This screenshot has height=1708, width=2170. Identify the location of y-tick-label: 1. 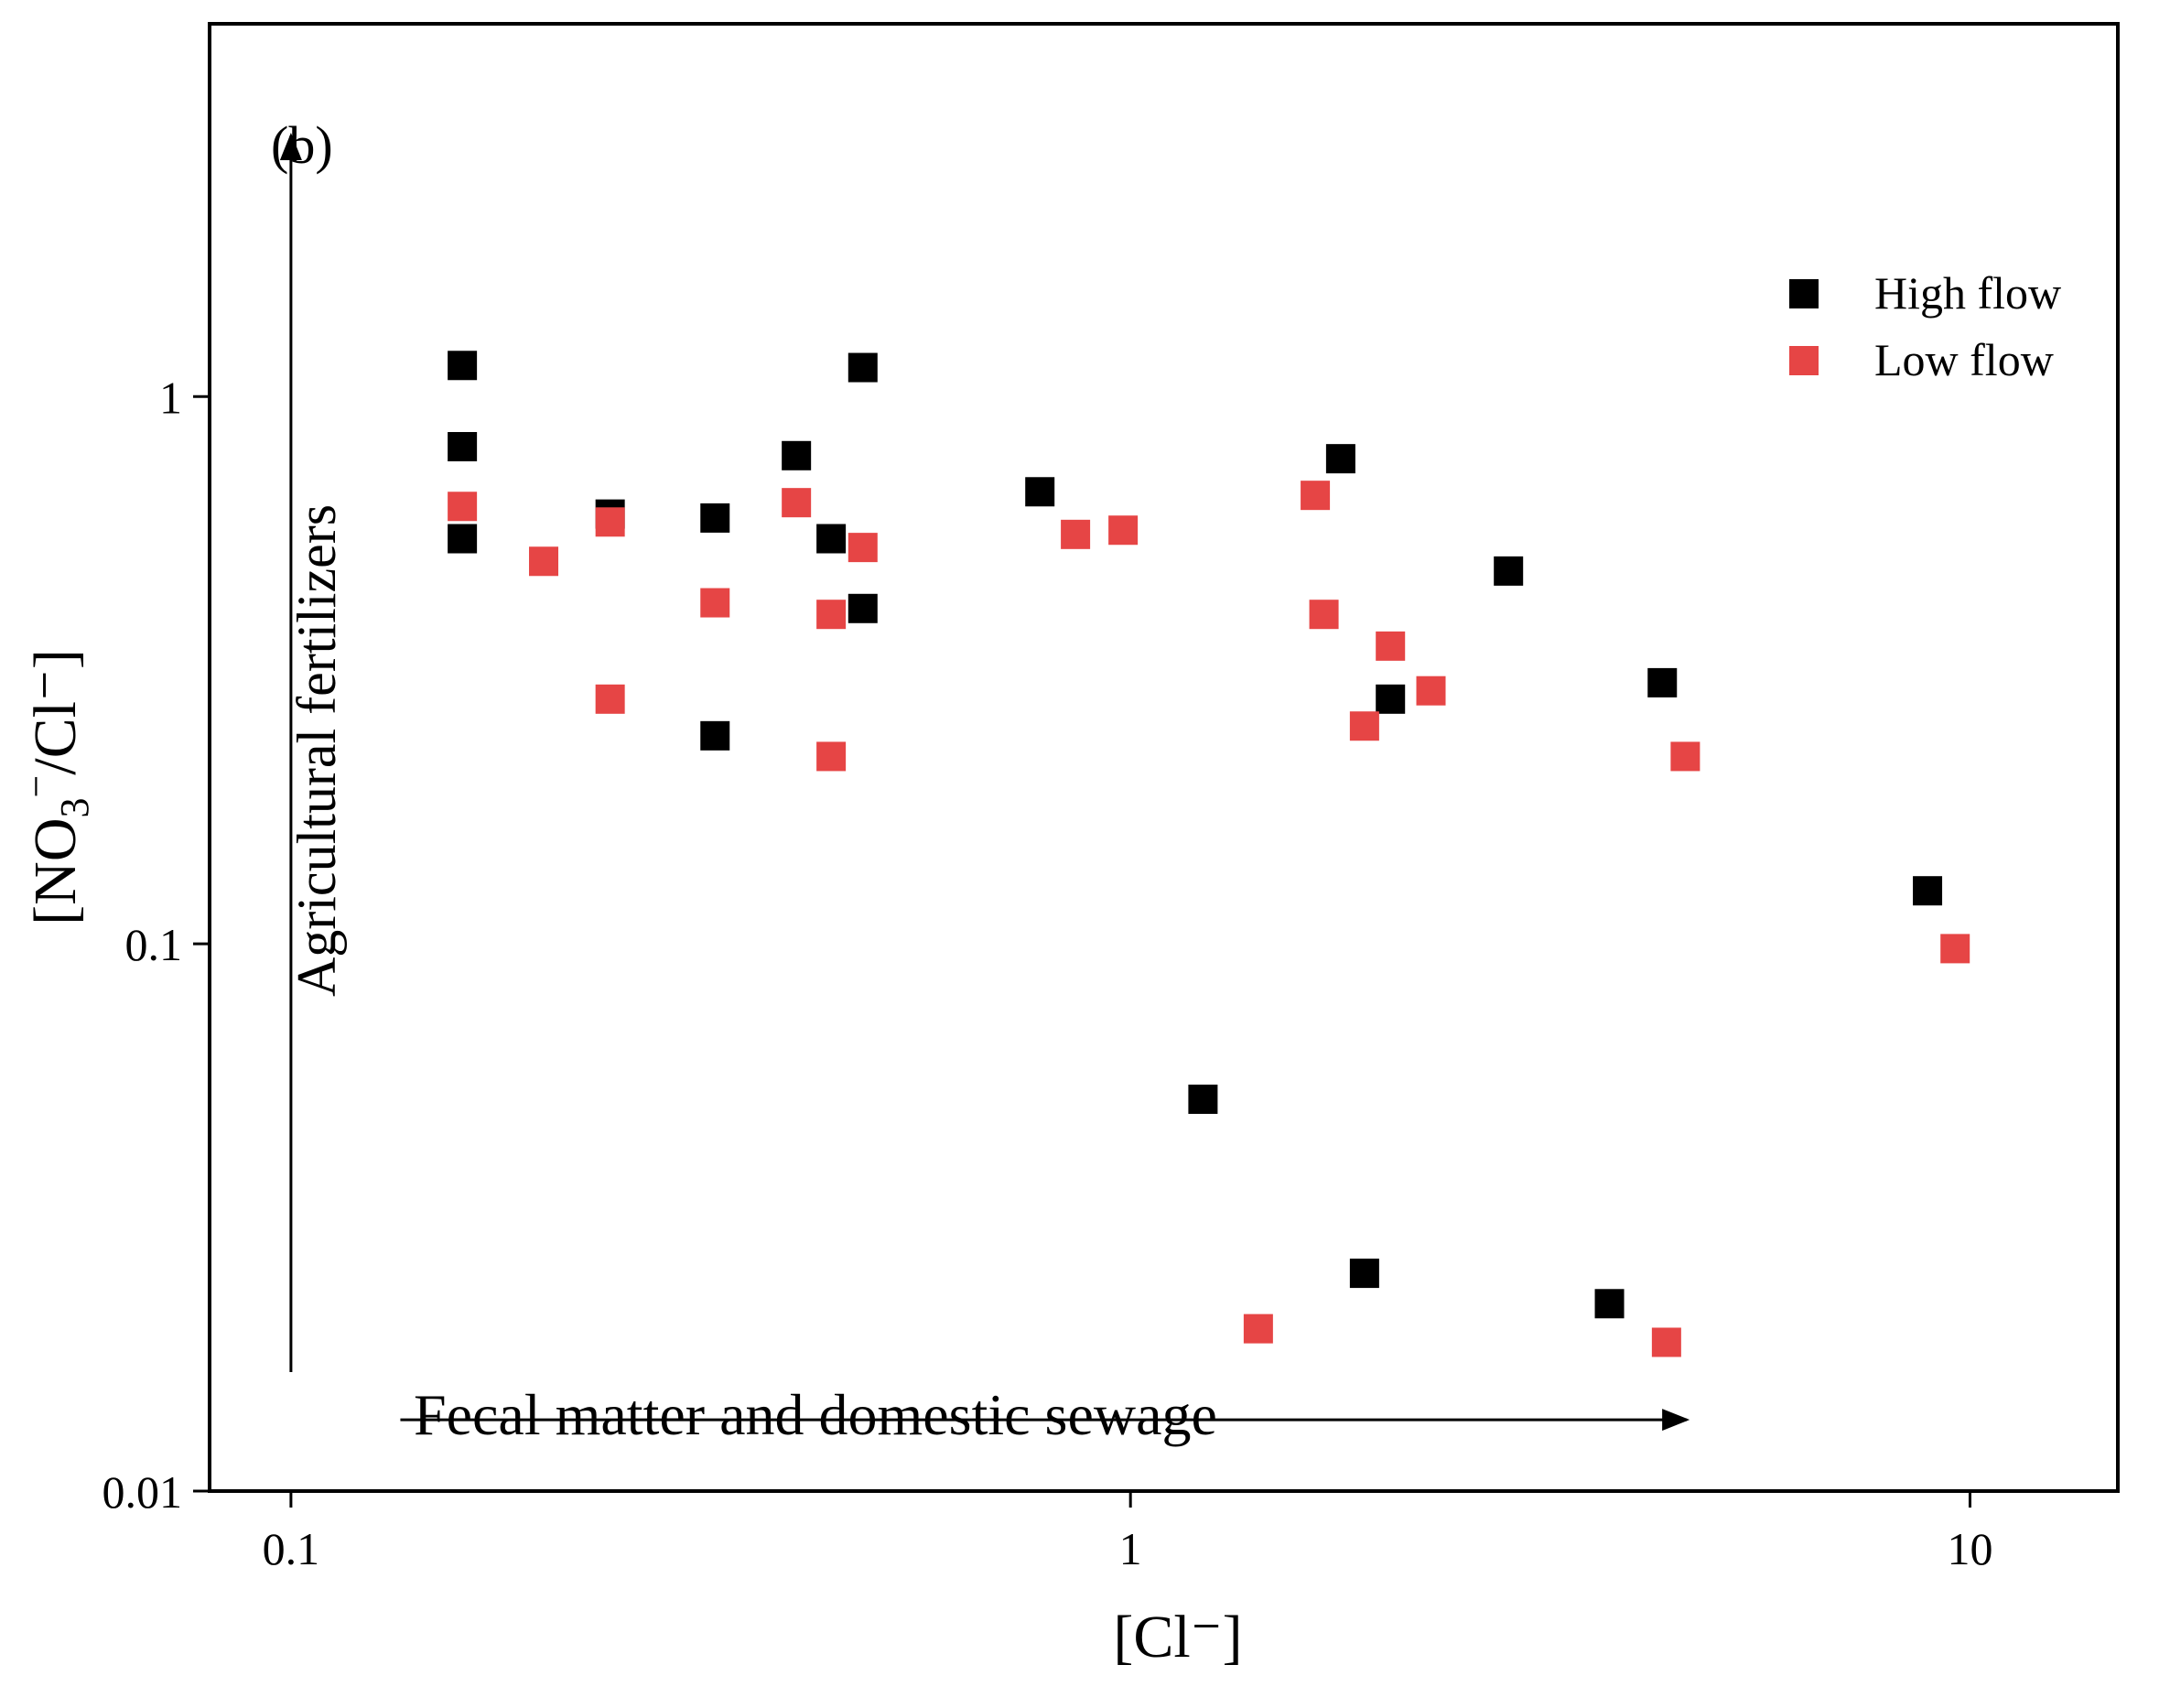
(170, 397).